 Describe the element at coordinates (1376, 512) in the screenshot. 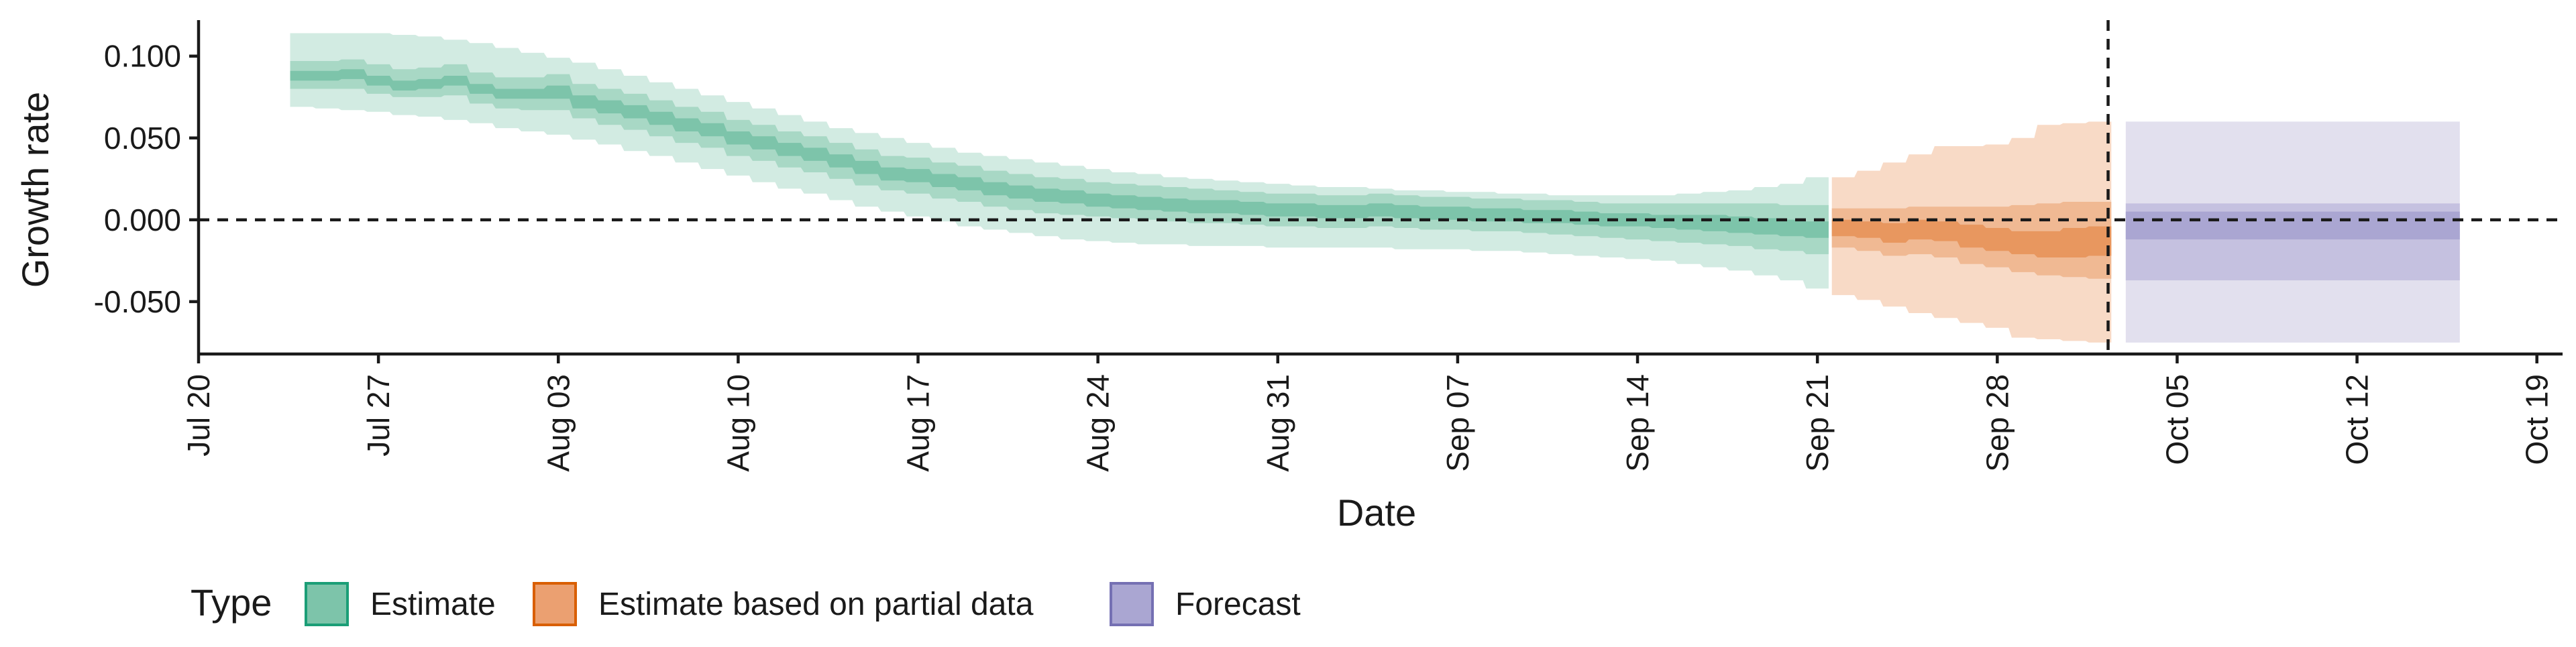

I see `x-axis-title: Date` at that location.